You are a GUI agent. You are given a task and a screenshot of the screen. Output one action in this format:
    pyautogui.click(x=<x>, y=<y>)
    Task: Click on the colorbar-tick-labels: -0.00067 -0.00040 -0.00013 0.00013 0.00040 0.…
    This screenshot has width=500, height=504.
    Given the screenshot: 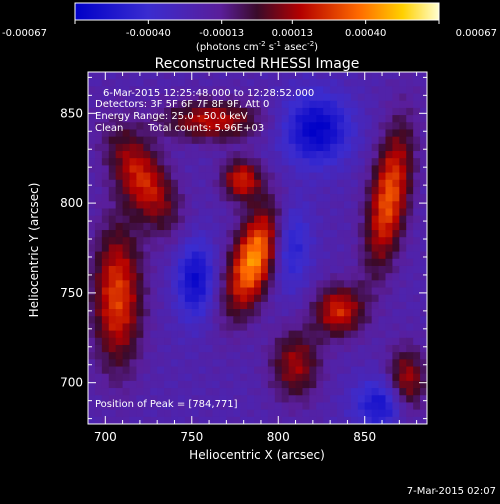 What is the action you would take?
    pyautogui.click(x=249, y=33)
    